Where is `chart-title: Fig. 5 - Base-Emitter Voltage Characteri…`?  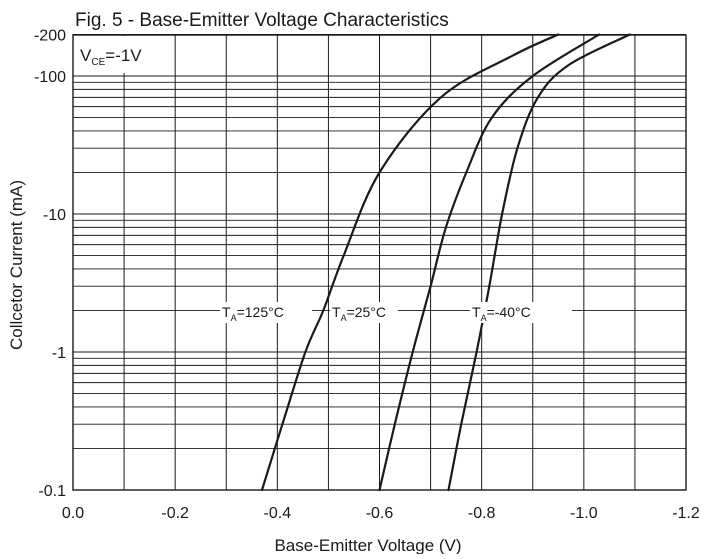
chart-title: Fig. 5 - Base-Emitter Voltage Characteri… is located at coordinates (262, 20).